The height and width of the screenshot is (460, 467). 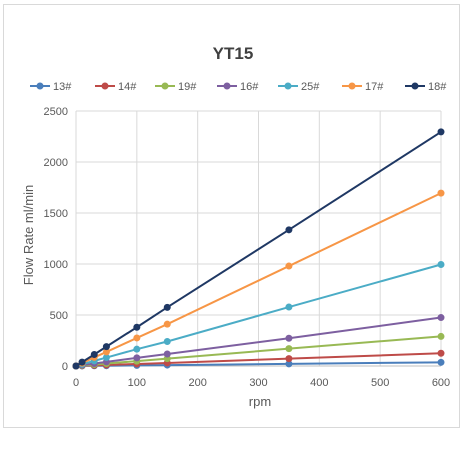 What do you see at coordinates (233, 53) in the screenshot?
I see `chart-title: YT15` at bounding box center [233, 53].